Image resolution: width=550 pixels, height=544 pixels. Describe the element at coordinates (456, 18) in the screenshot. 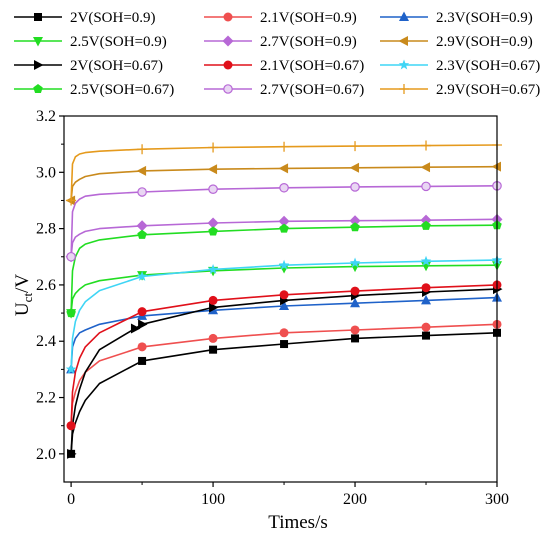

I see `legend-entry: 2.3V(SOH=0.9)` at that location.